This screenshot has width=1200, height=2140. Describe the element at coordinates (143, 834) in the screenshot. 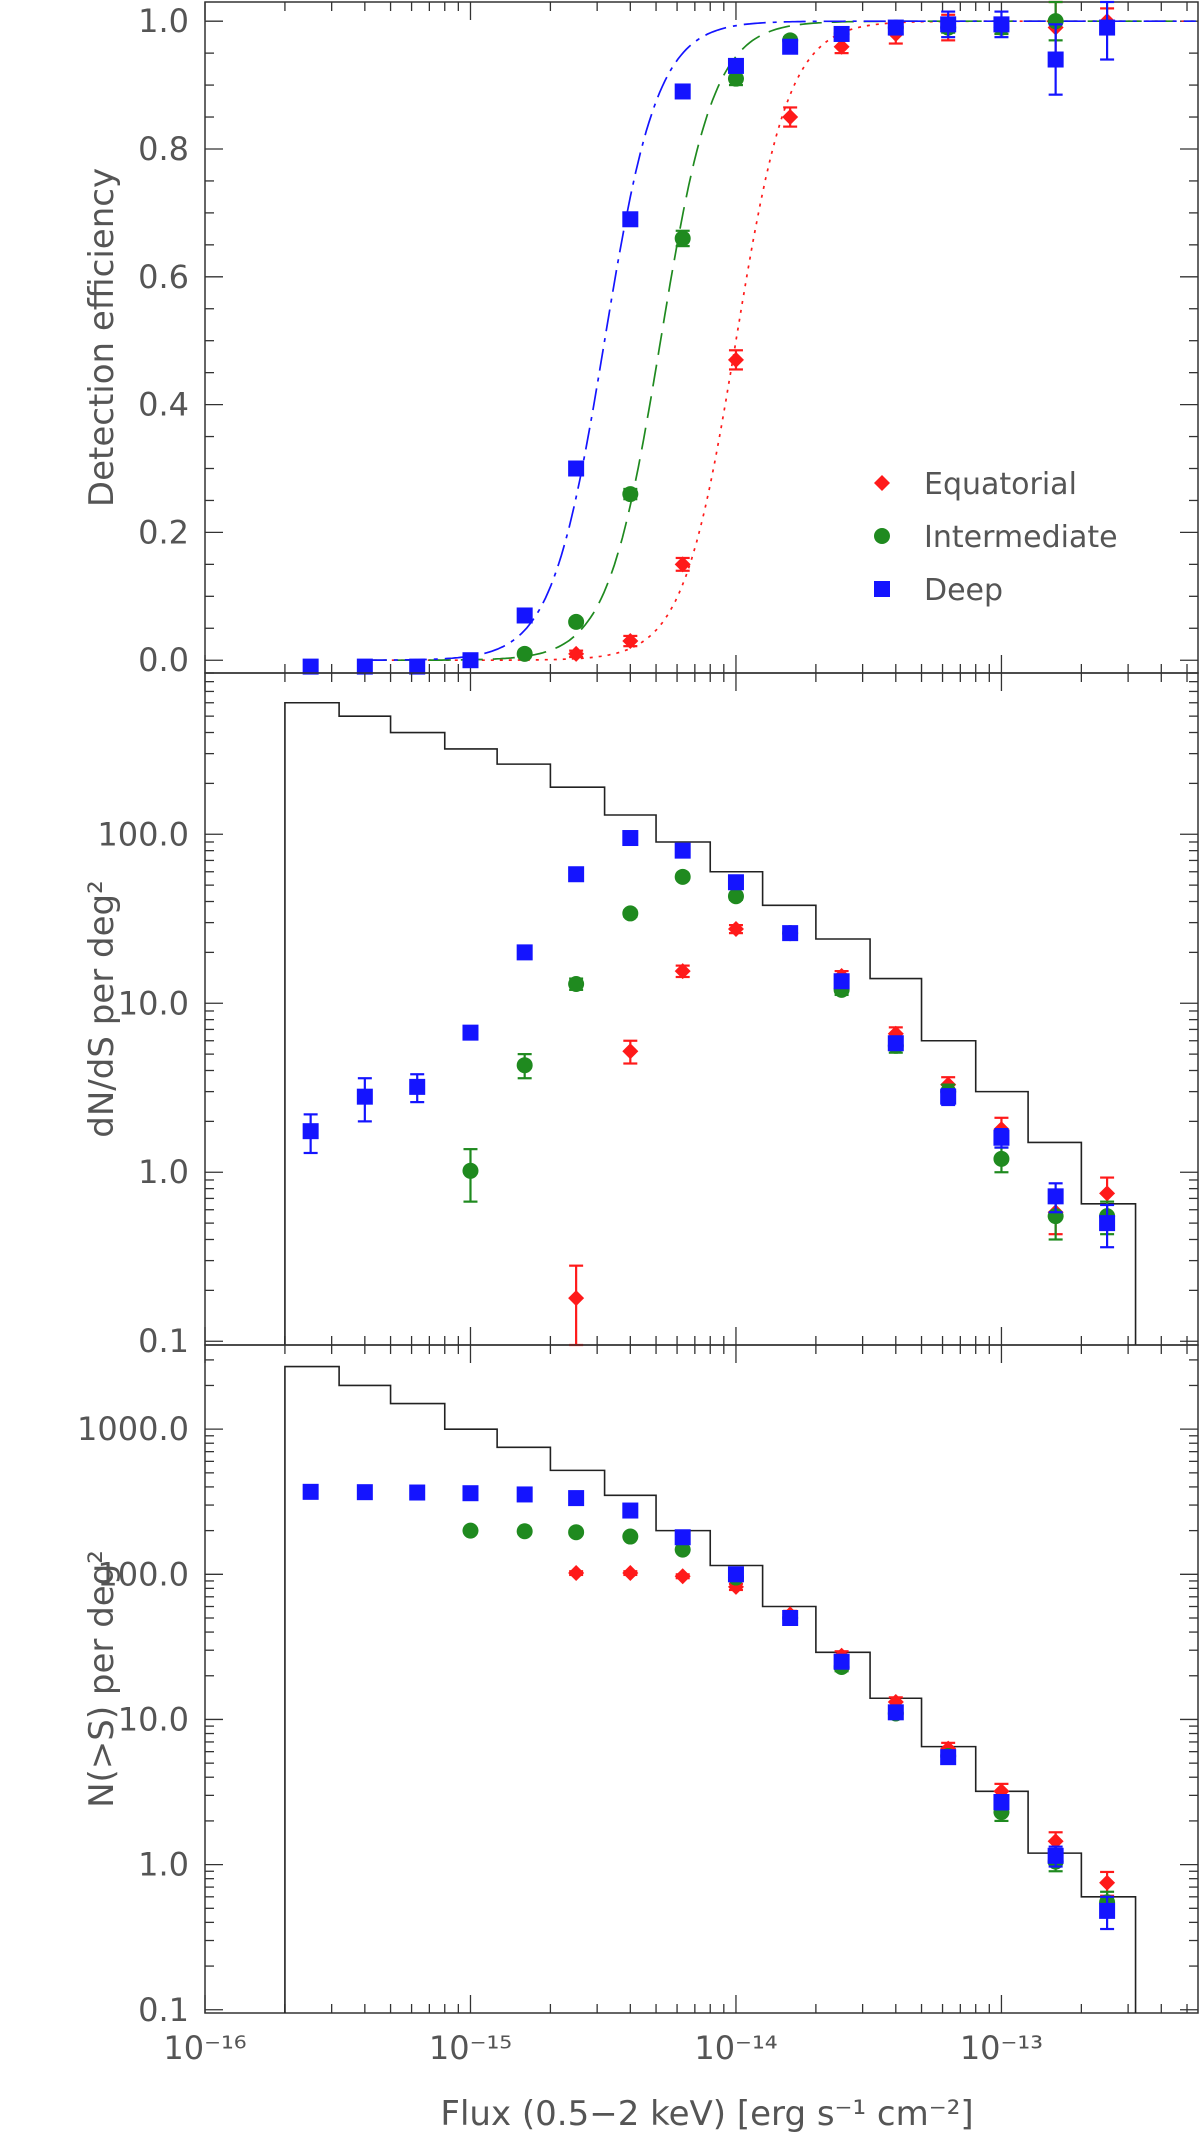

I see `y-tick-label: 100.0` at that location.